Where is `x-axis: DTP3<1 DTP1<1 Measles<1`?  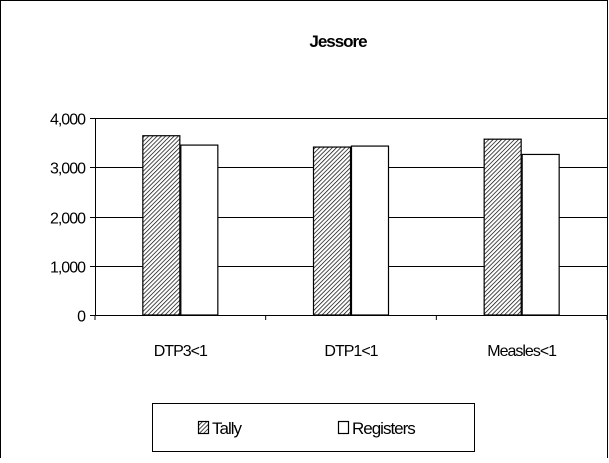
x-axis: DTP3<1 DTP1<1 Measles<1 is located at coordinates (351, 337).